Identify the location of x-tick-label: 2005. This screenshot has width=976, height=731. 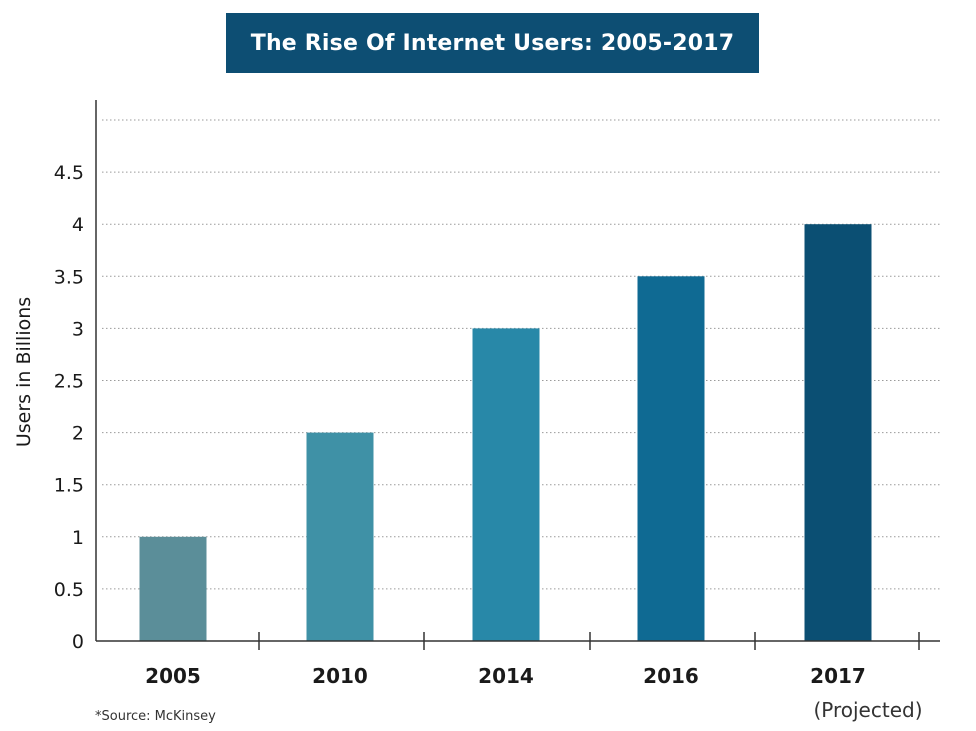
(173, 676).